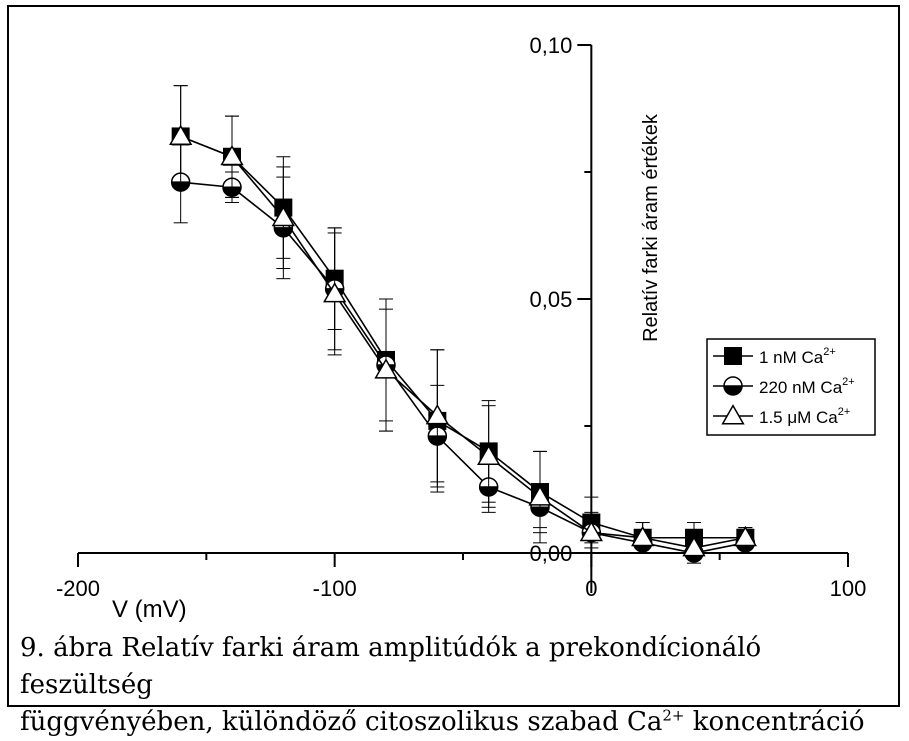  I want to click on legend-label: 1 nM Ca2+, so click(797, 356).